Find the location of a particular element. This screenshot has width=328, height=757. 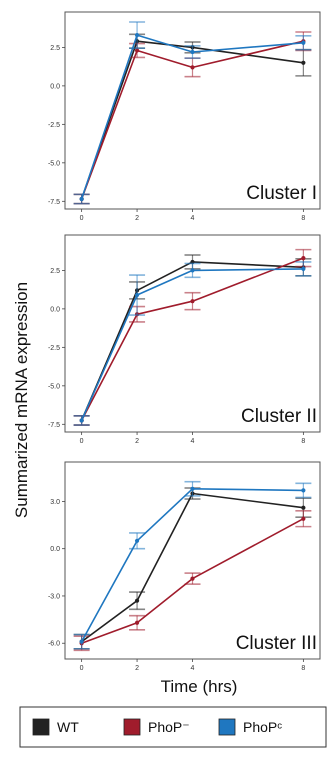

cluster-label: Cluster II is located at coordinates (279, 416).